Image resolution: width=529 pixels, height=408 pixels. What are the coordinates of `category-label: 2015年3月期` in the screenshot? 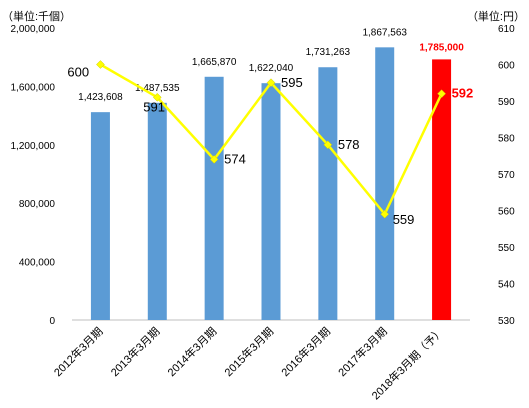 It's located at (248, 351).